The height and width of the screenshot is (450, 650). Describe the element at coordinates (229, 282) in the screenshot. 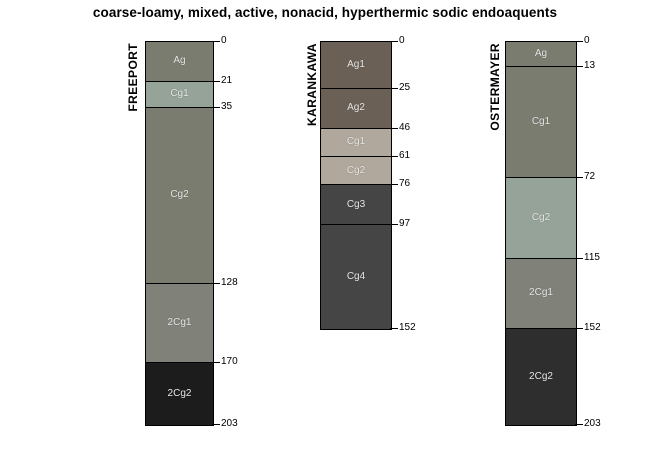

I see `depth-tick-label: 128` at that location.